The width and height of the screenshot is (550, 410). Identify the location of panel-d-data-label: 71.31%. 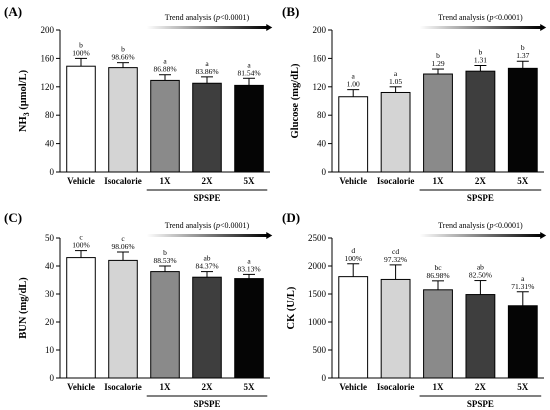
(522, 286).